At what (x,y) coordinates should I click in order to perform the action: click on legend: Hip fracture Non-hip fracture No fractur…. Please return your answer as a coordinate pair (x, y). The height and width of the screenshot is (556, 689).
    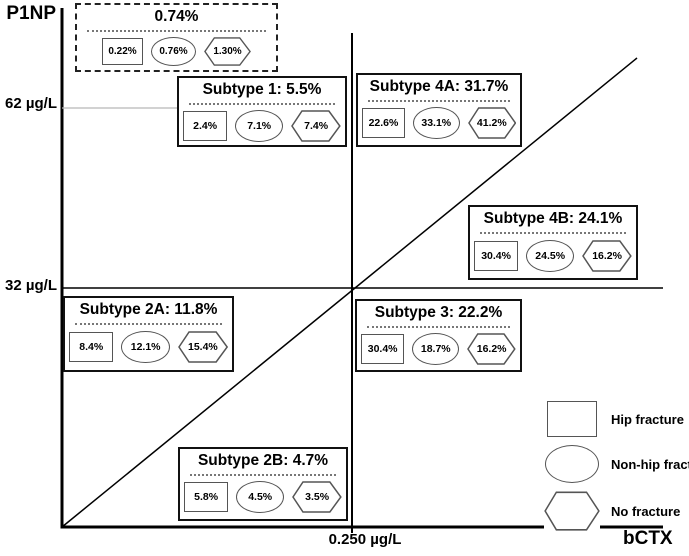
    Looking at the image, I should click on (616, 466).